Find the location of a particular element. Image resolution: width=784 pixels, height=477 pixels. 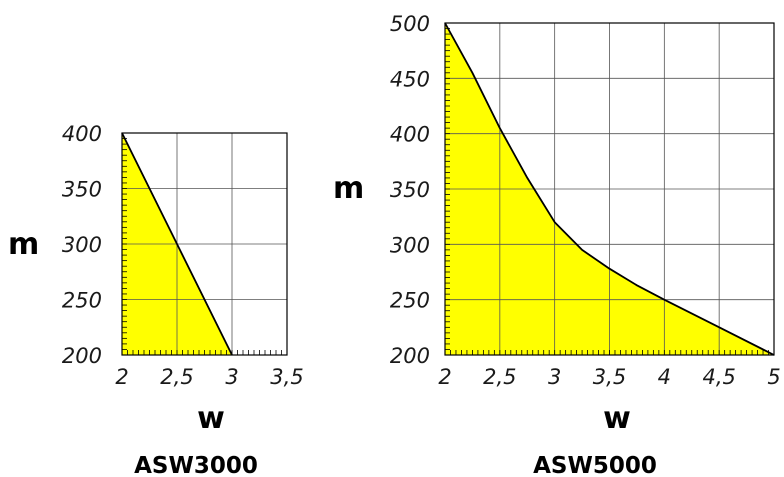

x-tick-label: 4 is located at coordinates (664, 377).